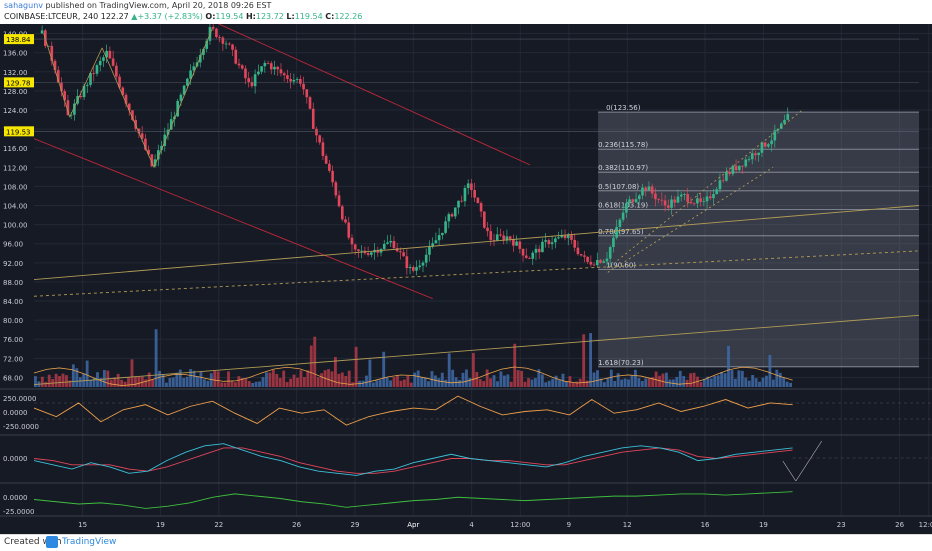 The image size is (932, 551). What do you see at coordinates (13, 340) in the screenshot?
I see `price-axis-label: 76.00` at bounding box center [13, 340].